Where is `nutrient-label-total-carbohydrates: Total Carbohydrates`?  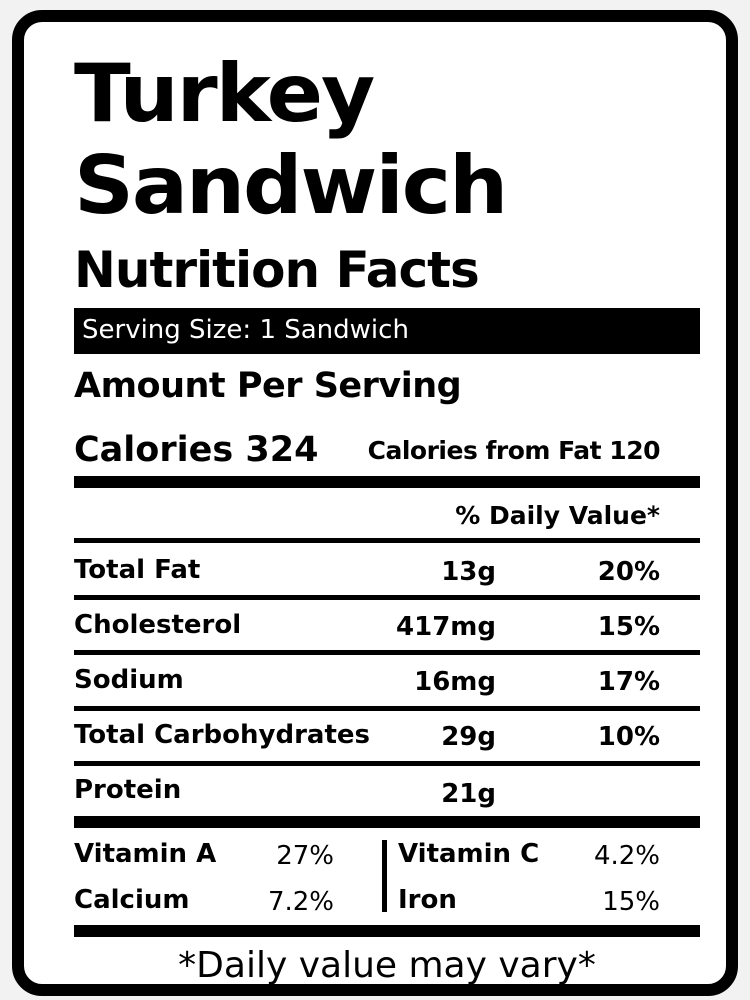
nutrient-label-total-carbohydrates: Total Carbohydrates is located at coordinates (222, 735).